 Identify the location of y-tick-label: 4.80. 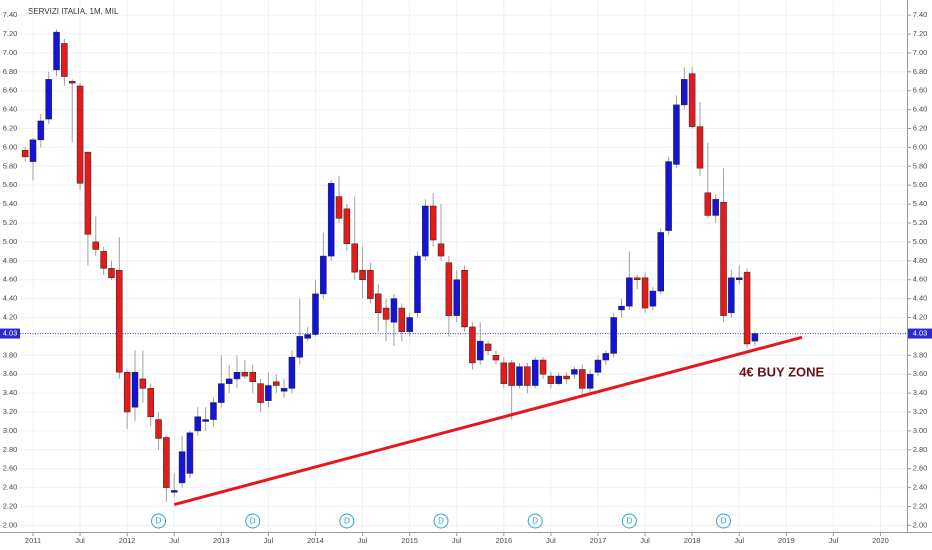
(920, 260).